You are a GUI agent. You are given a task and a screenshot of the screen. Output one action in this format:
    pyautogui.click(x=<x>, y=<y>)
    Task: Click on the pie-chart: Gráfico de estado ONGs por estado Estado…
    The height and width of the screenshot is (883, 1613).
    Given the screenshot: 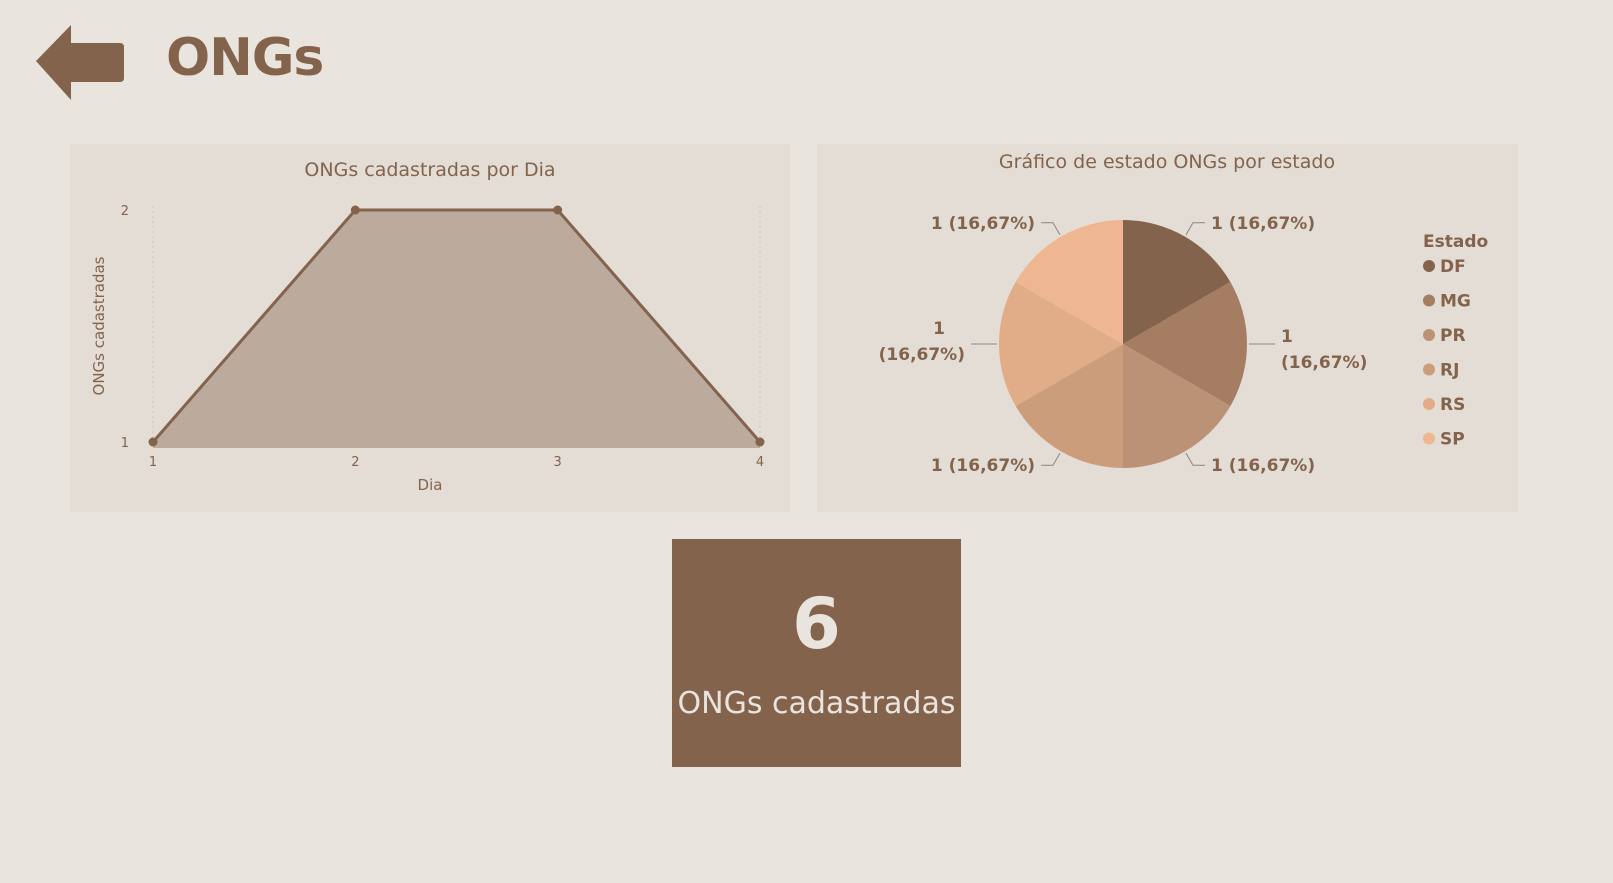 What is the action you would take?
    pyautogui.click(x=1184, y=313)
    